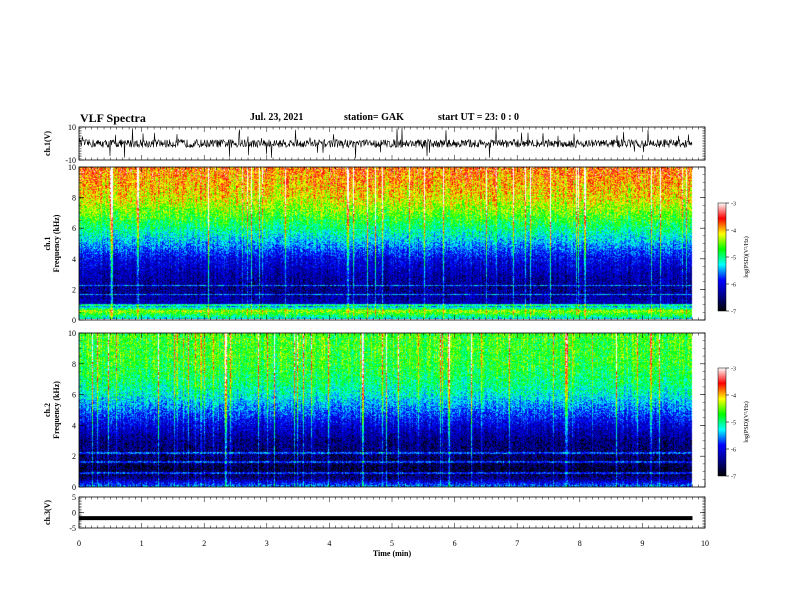 This screenshot has width=792, height=612. Describe the element at coordinates (479, 117) in the screenshot. I see `start-time-label: start UT = 23: 0 : 0` at that location.